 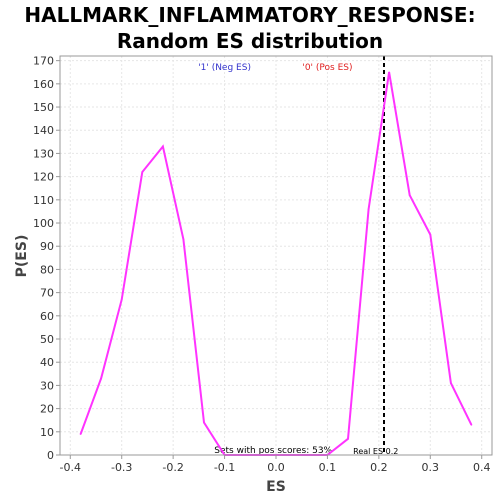 What do you see at coordinates (43, 153) in the screenshot?
I see `y-tick-label: 130` at bounding box center [43, 153].